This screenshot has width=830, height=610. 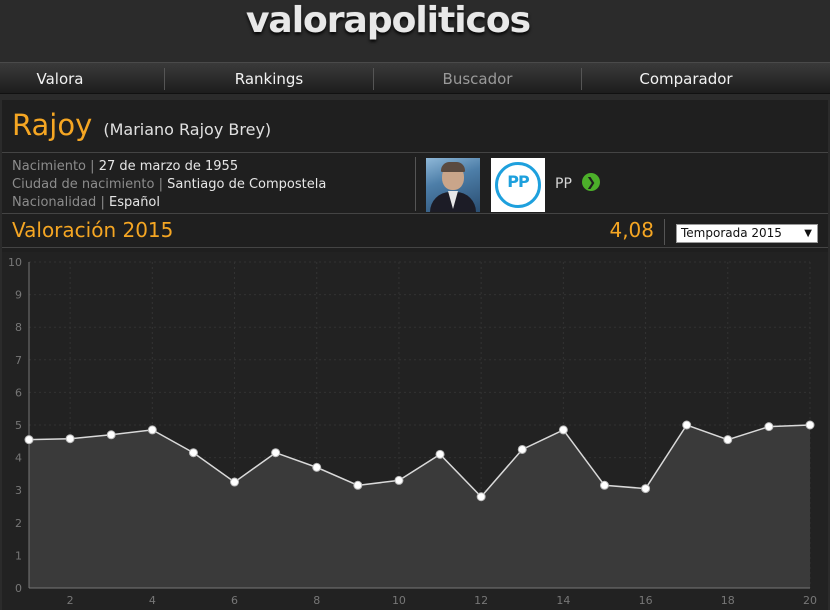 What do you see at coordinates (563, 184) in the screenshot?
I see `party-name: PP` at bounding box center [563, 184].